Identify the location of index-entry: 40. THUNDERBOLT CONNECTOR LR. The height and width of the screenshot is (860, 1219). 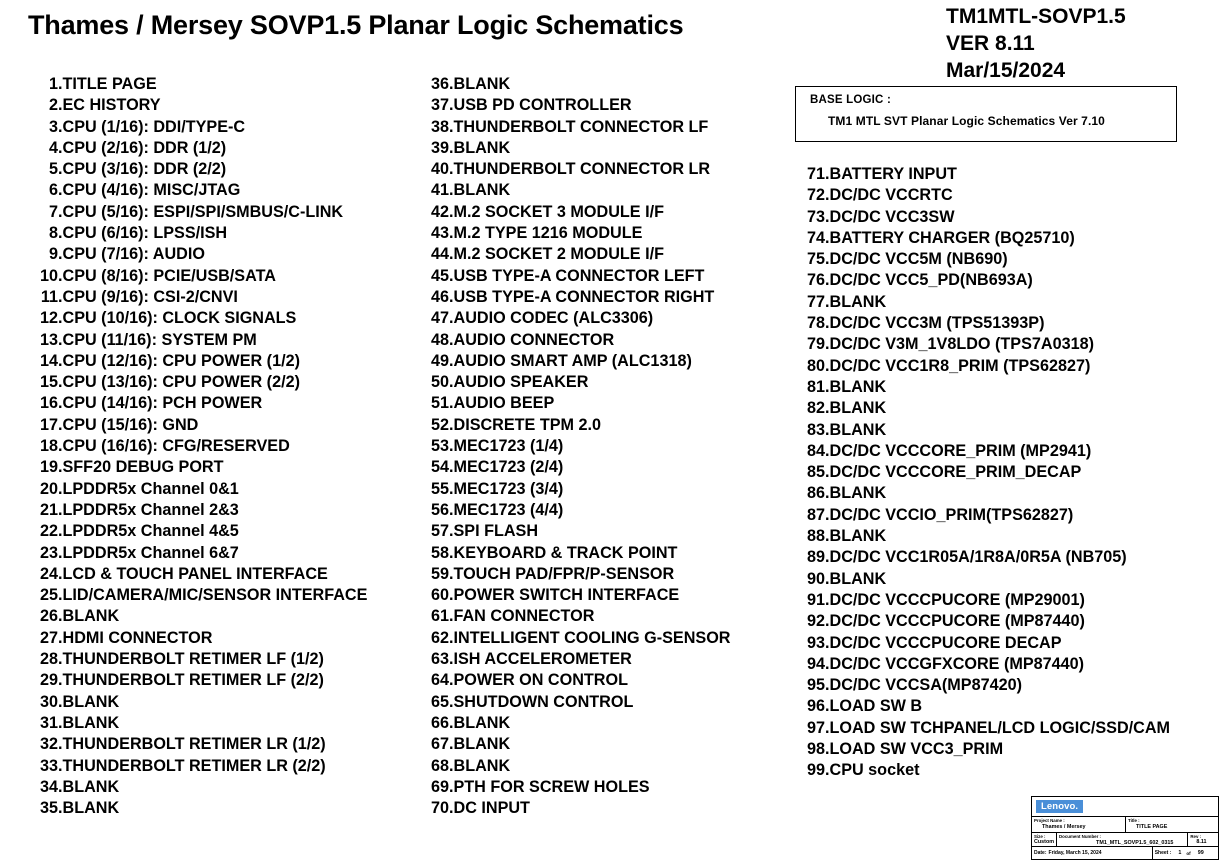
(610, 169).